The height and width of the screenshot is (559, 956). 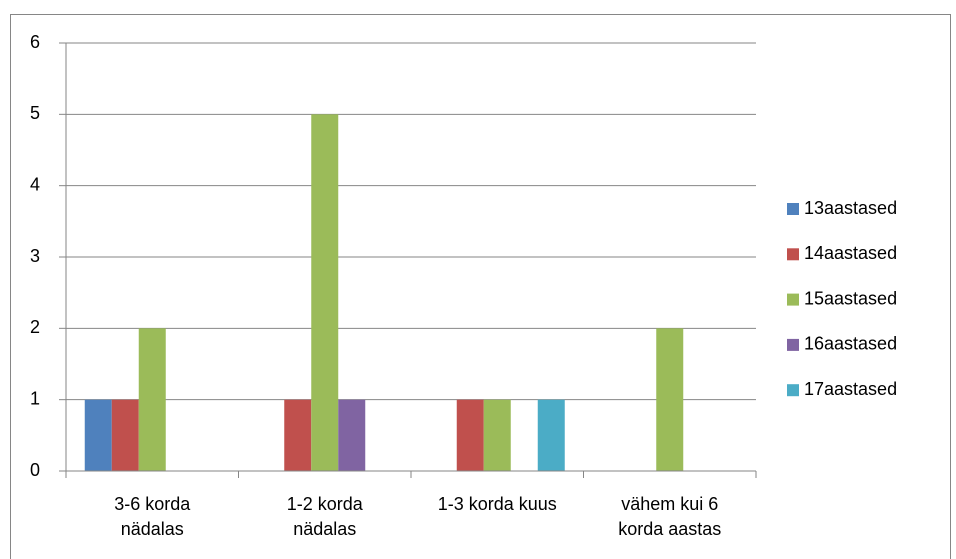 I want to click on x-tick-label: 3-6 korda nädalas, so click(x=152, y=516).